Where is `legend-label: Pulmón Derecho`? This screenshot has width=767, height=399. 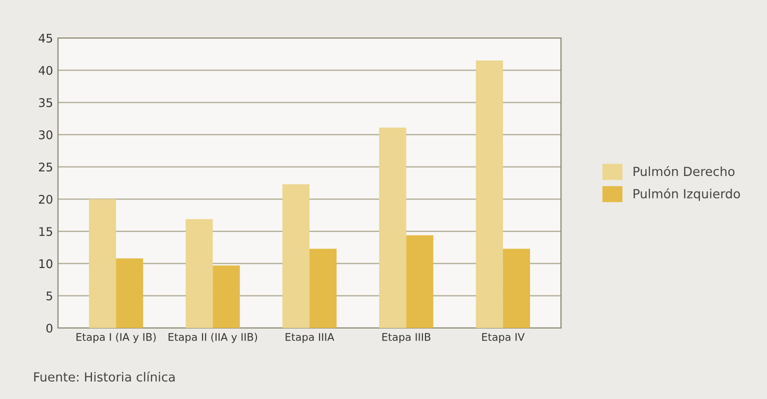 legend-label: Pulmón Derecho is located at coordinates (684, 171).